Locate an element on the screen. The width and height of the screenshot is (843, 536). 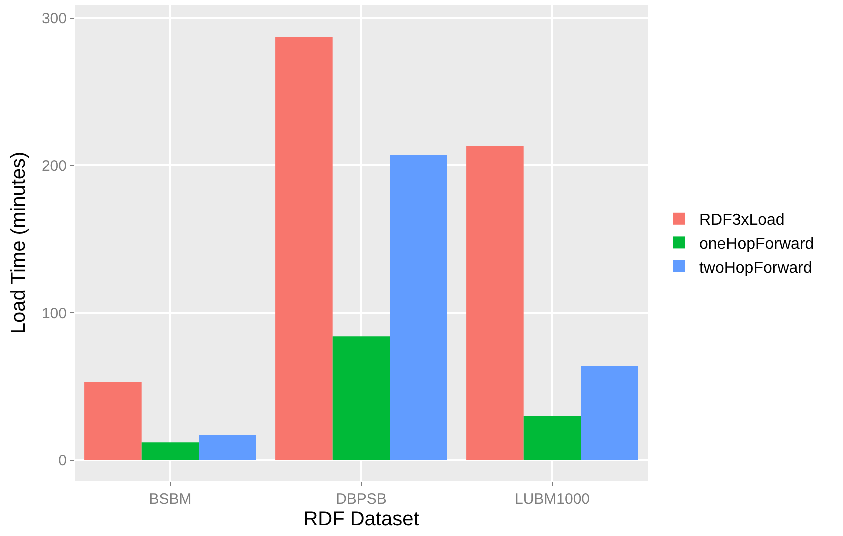
y-tick-label: 200 is located at coordinates (54, 166).